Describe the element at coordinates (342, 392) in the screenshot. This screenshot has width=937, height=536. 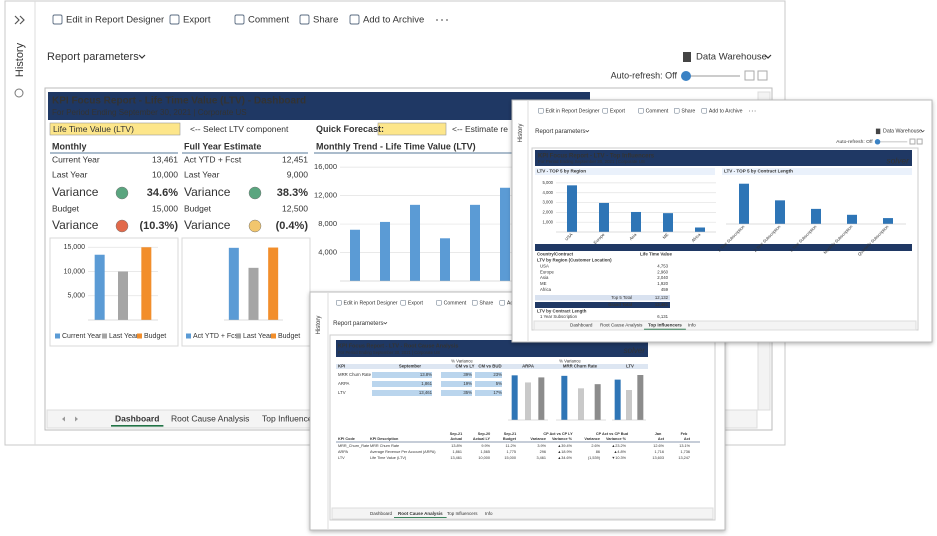
I see `table-cell: LTV` at that location.